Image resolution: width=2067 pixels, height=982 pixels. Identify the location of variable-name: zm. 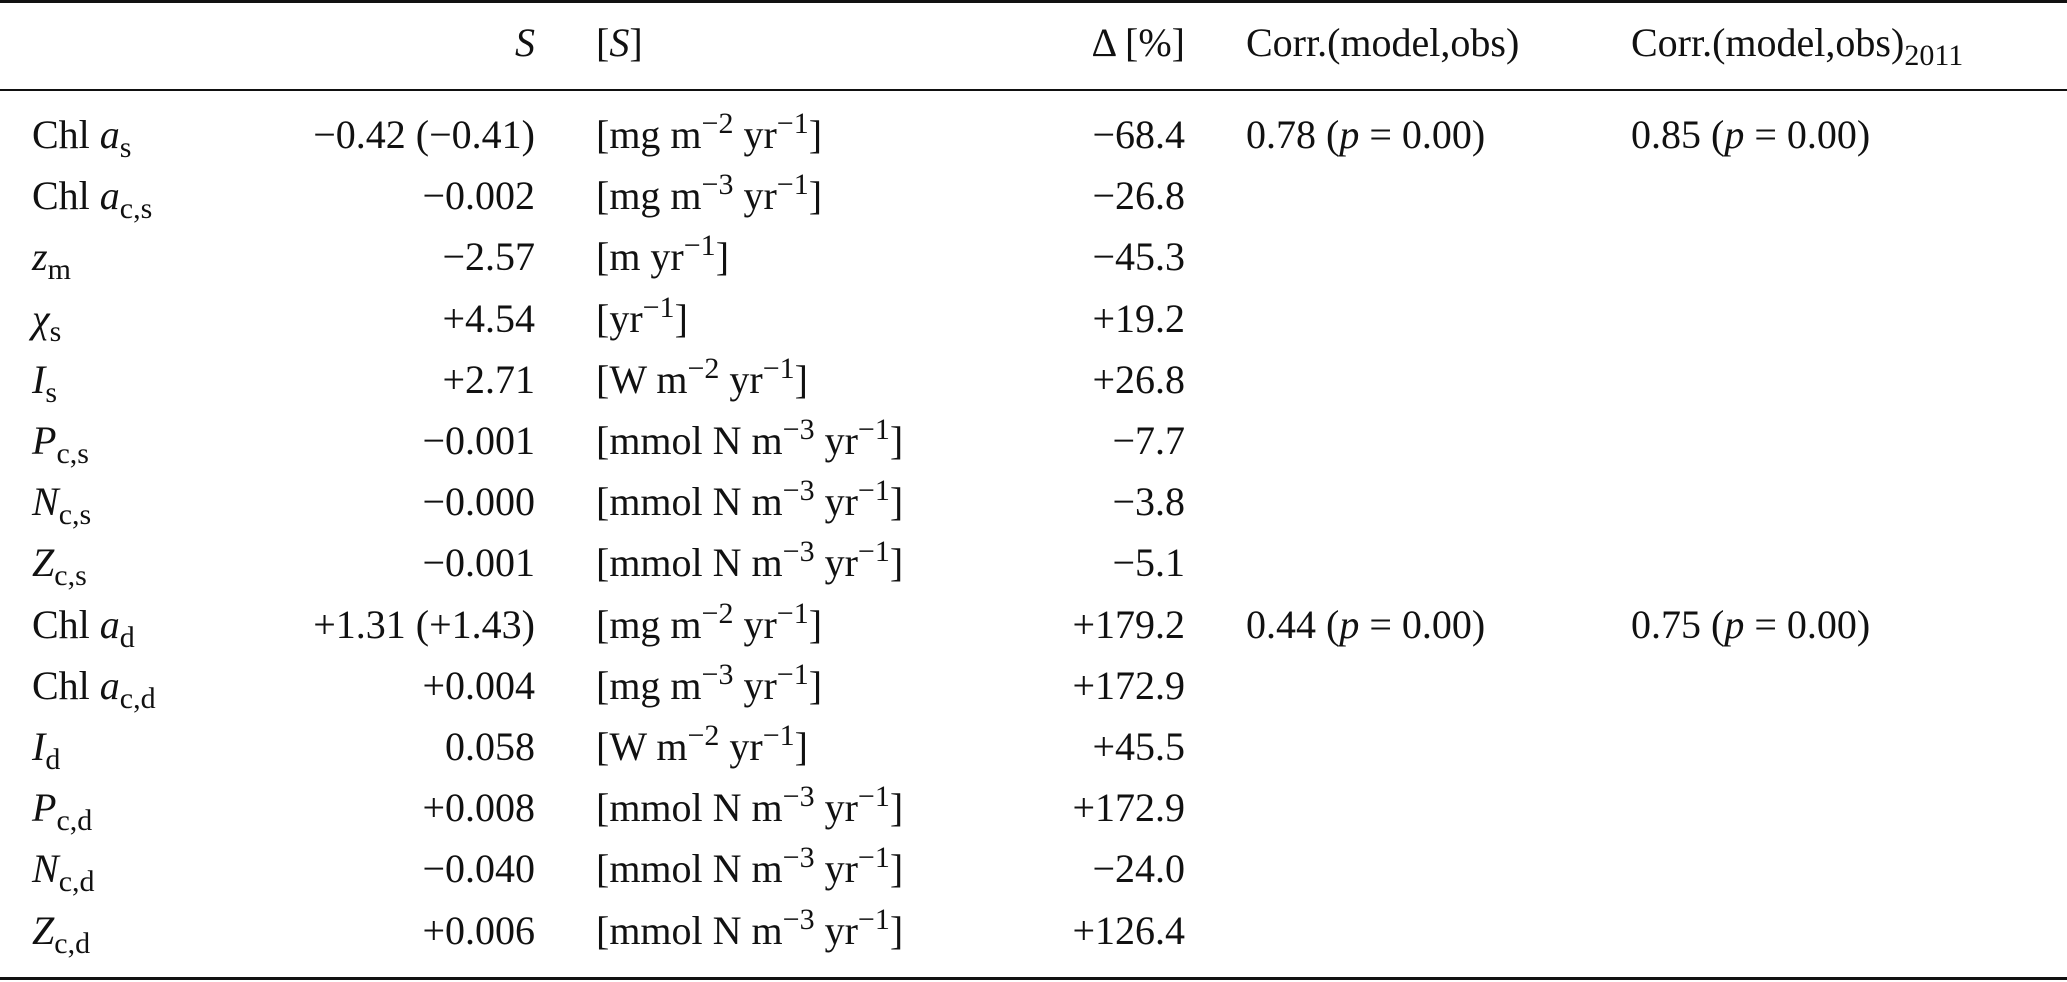
(132, 256).